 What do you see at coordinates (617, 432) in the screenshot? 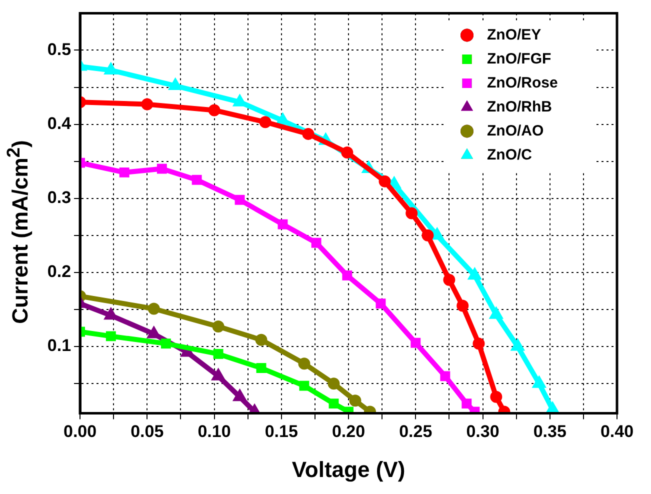
I see `x-tick-label: 0.40` at bounding box center [617, 432].